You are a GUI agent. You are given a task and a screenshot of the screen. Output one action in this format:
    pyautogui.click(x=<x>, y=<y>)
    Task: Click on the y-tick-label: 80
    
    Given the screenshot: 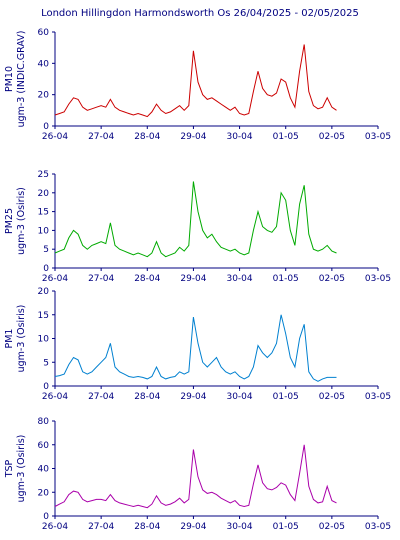 What is the action you would take?
    pyautogui.click(x=44, y=422)
    